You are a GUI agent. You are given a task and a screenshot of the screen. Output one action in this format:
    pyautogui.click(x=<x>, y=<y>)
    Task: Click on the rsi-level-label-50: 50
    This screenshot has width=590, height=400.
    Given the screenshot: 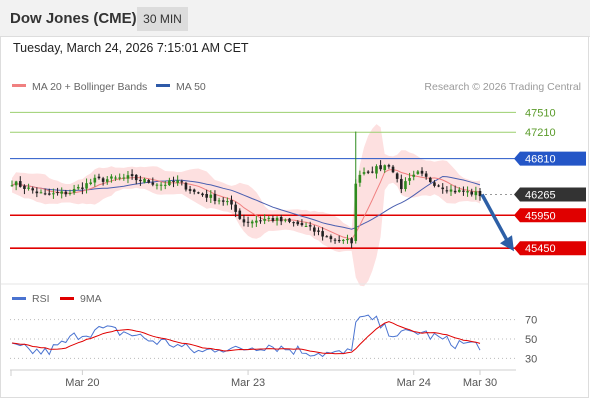 What is the action you would take?
    pyautogui.click(x=531, y=340)
    